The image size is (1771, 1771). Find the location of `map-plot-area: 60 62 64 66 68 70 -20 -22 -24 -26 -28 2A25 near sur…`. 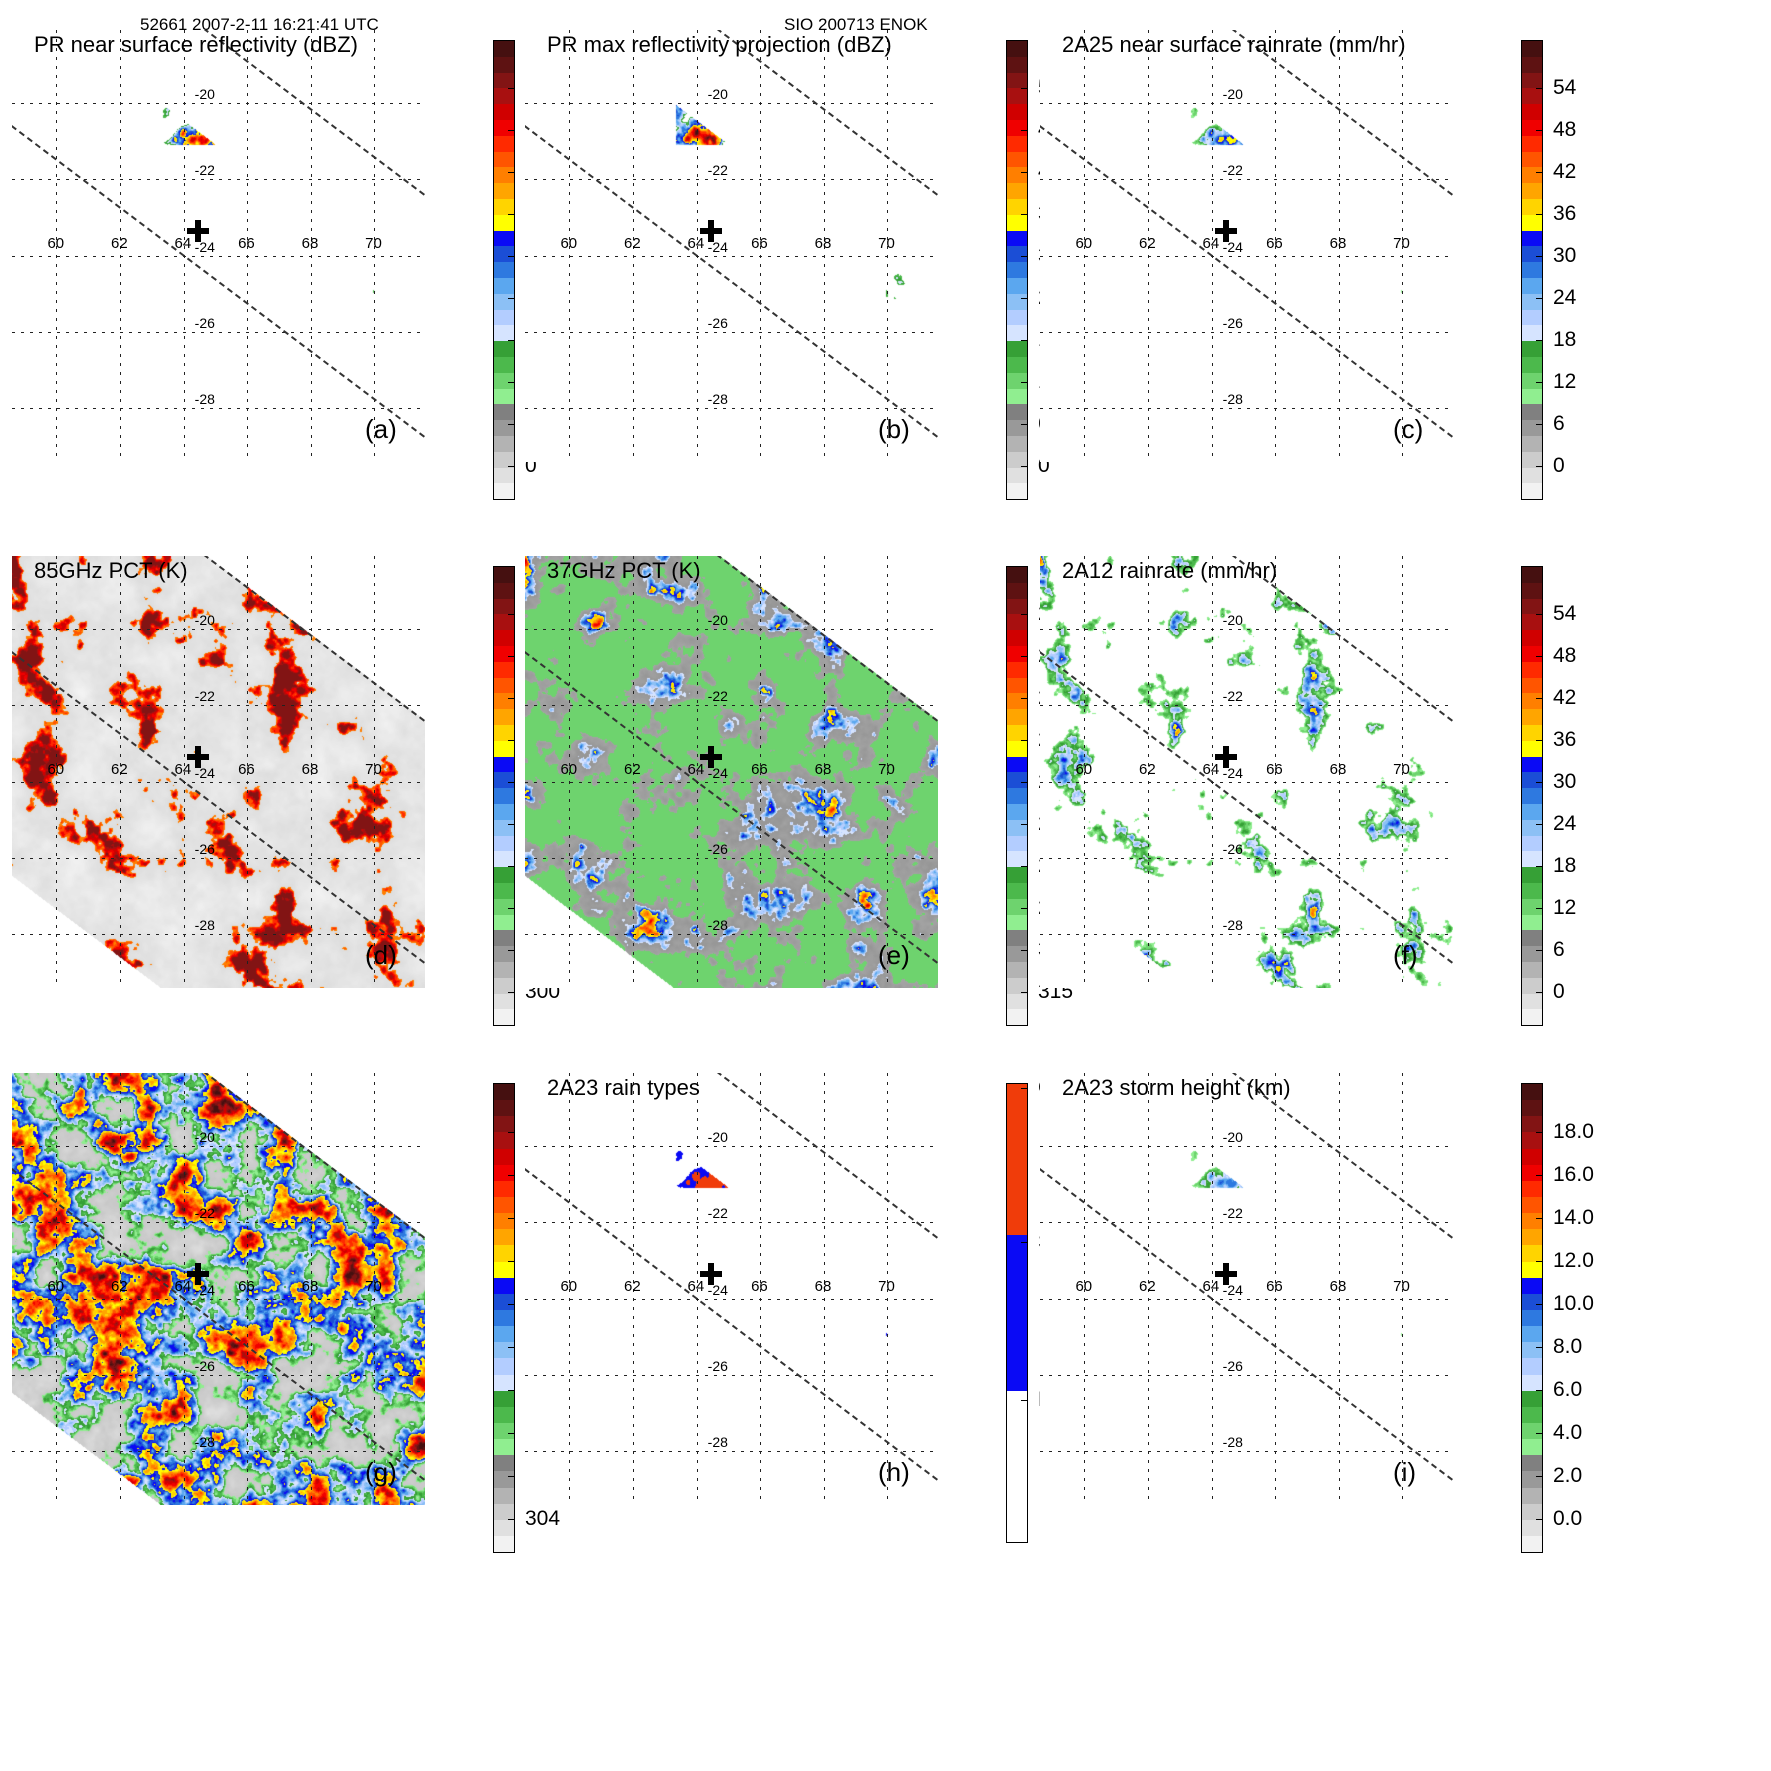

map-plot-area: 60 62 64 66 68 70 -20 -22 -24 -26 -28 2A25 near sur… is located at coordinates (1246, 246).